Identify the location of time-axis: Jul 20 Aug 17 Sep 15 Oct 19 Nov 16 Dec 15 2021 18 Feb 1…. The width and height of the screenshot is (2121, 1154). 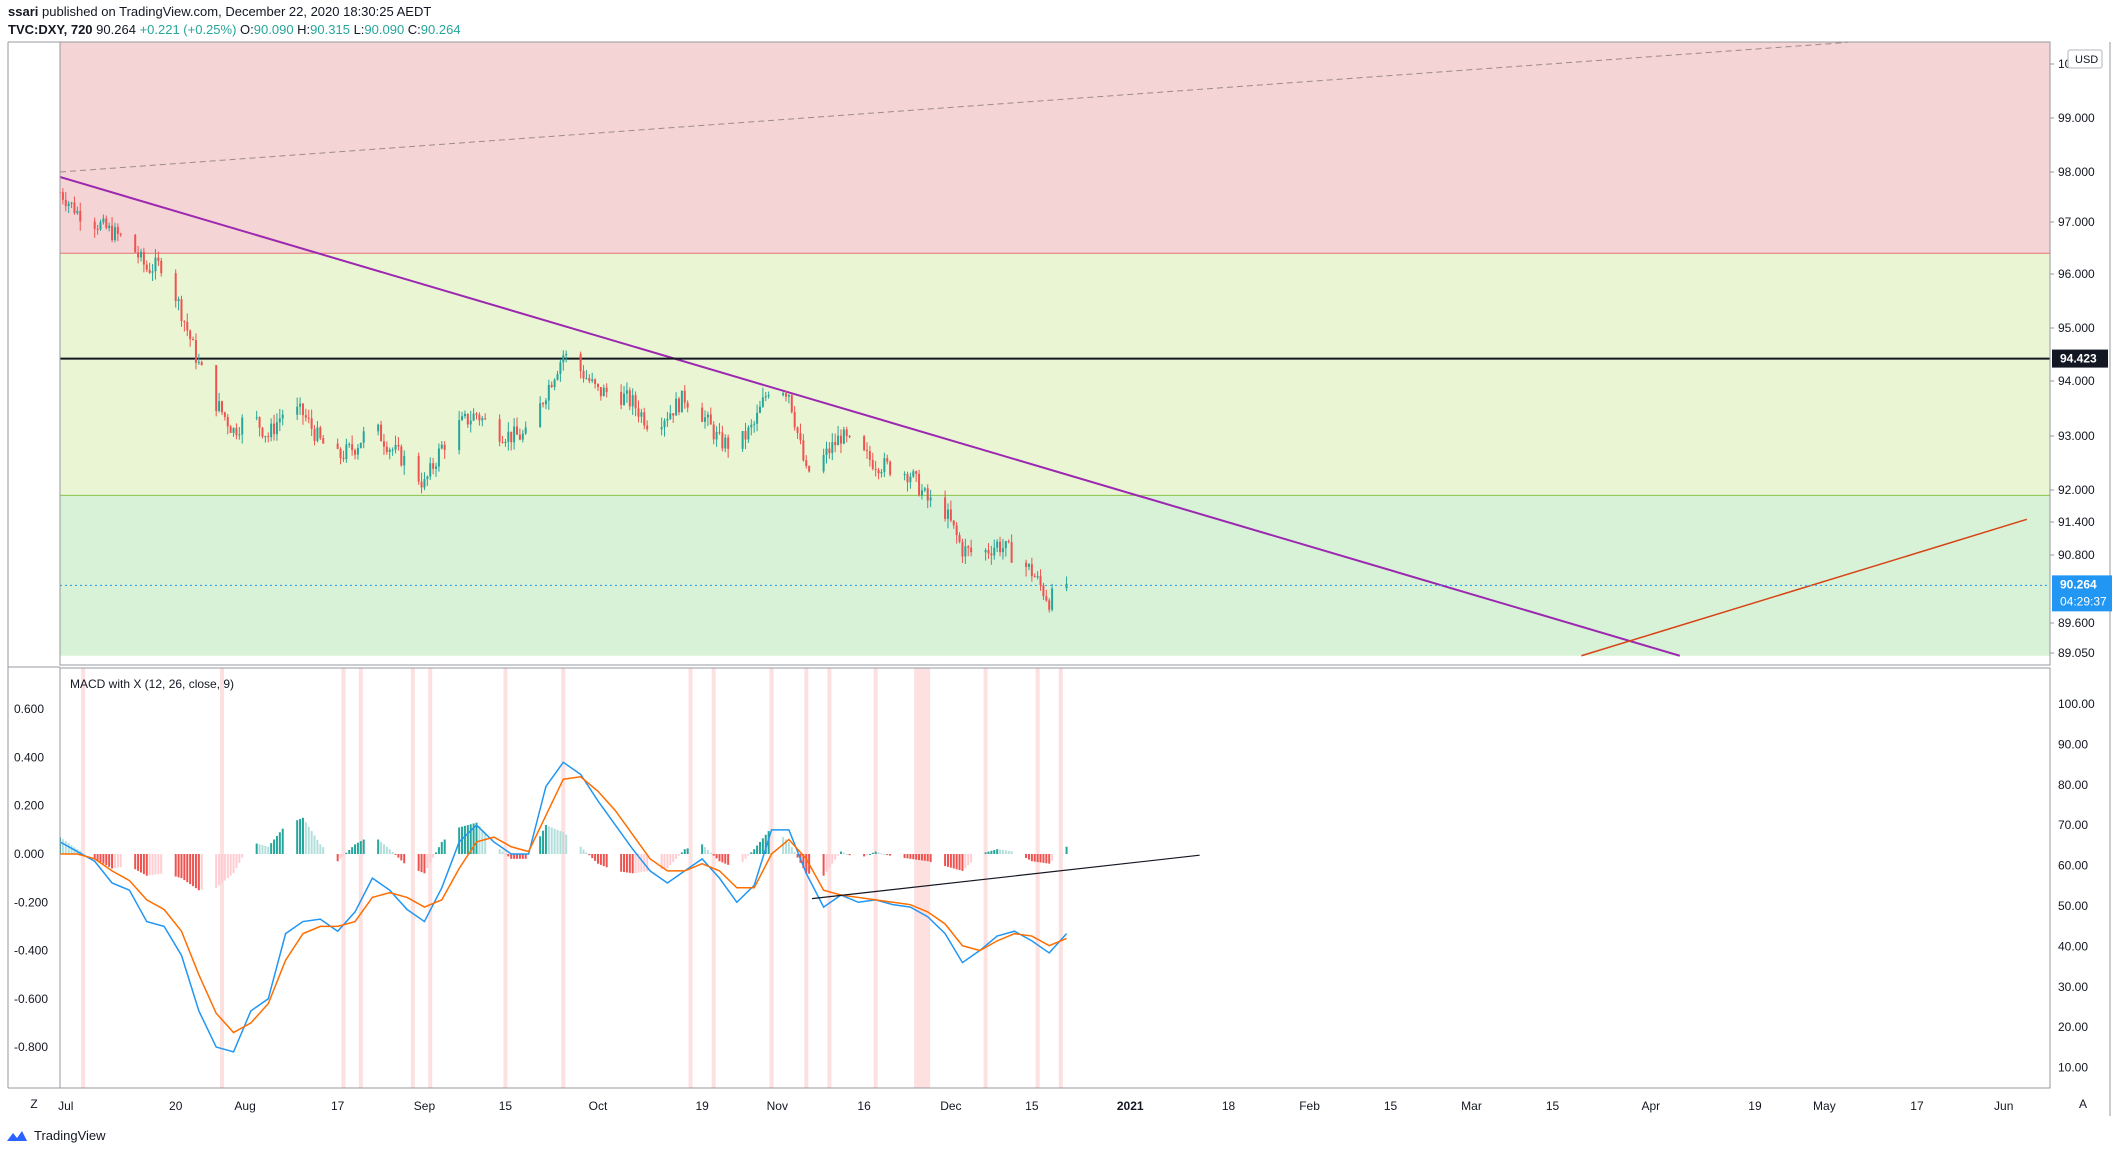
(1058, 1105).